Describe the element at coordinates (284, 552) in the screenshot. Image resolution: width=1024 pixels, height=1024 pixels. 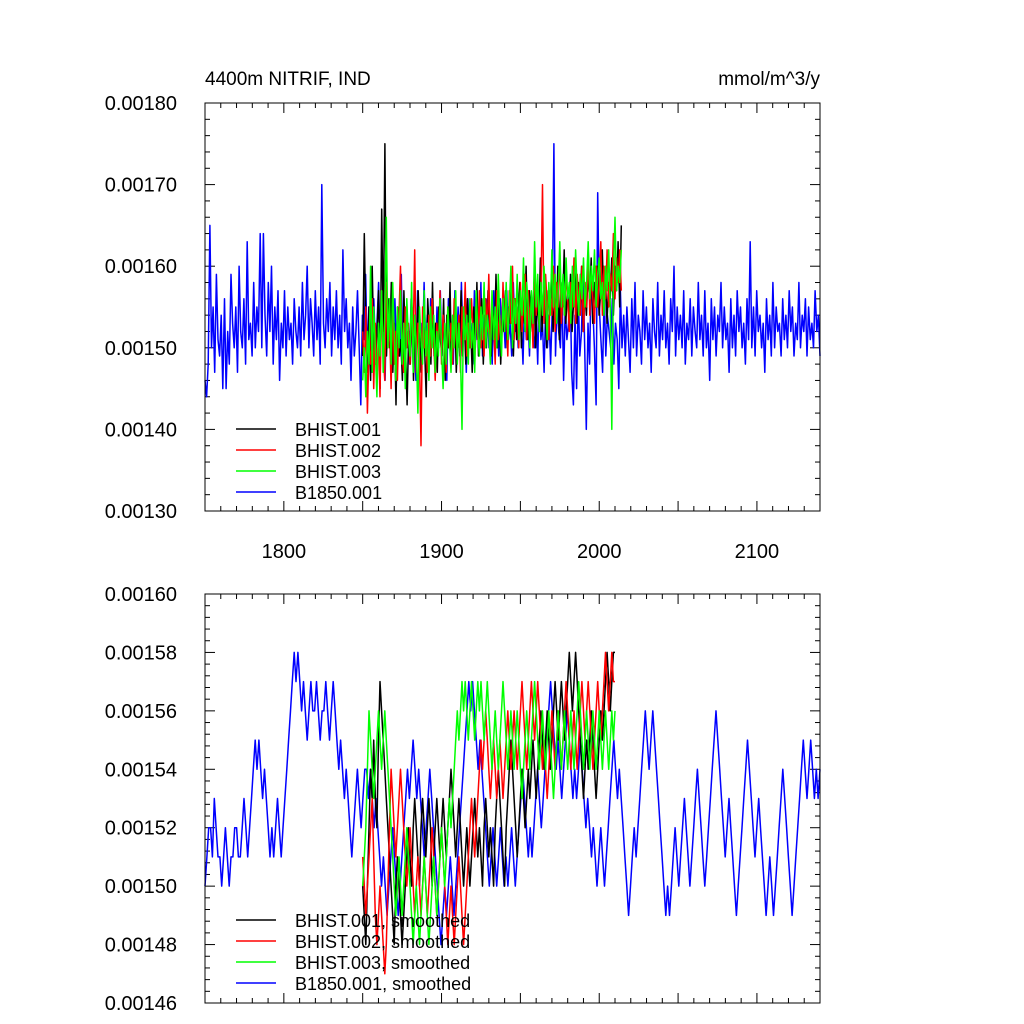
I see `x-tick-label: 1800` at that location.